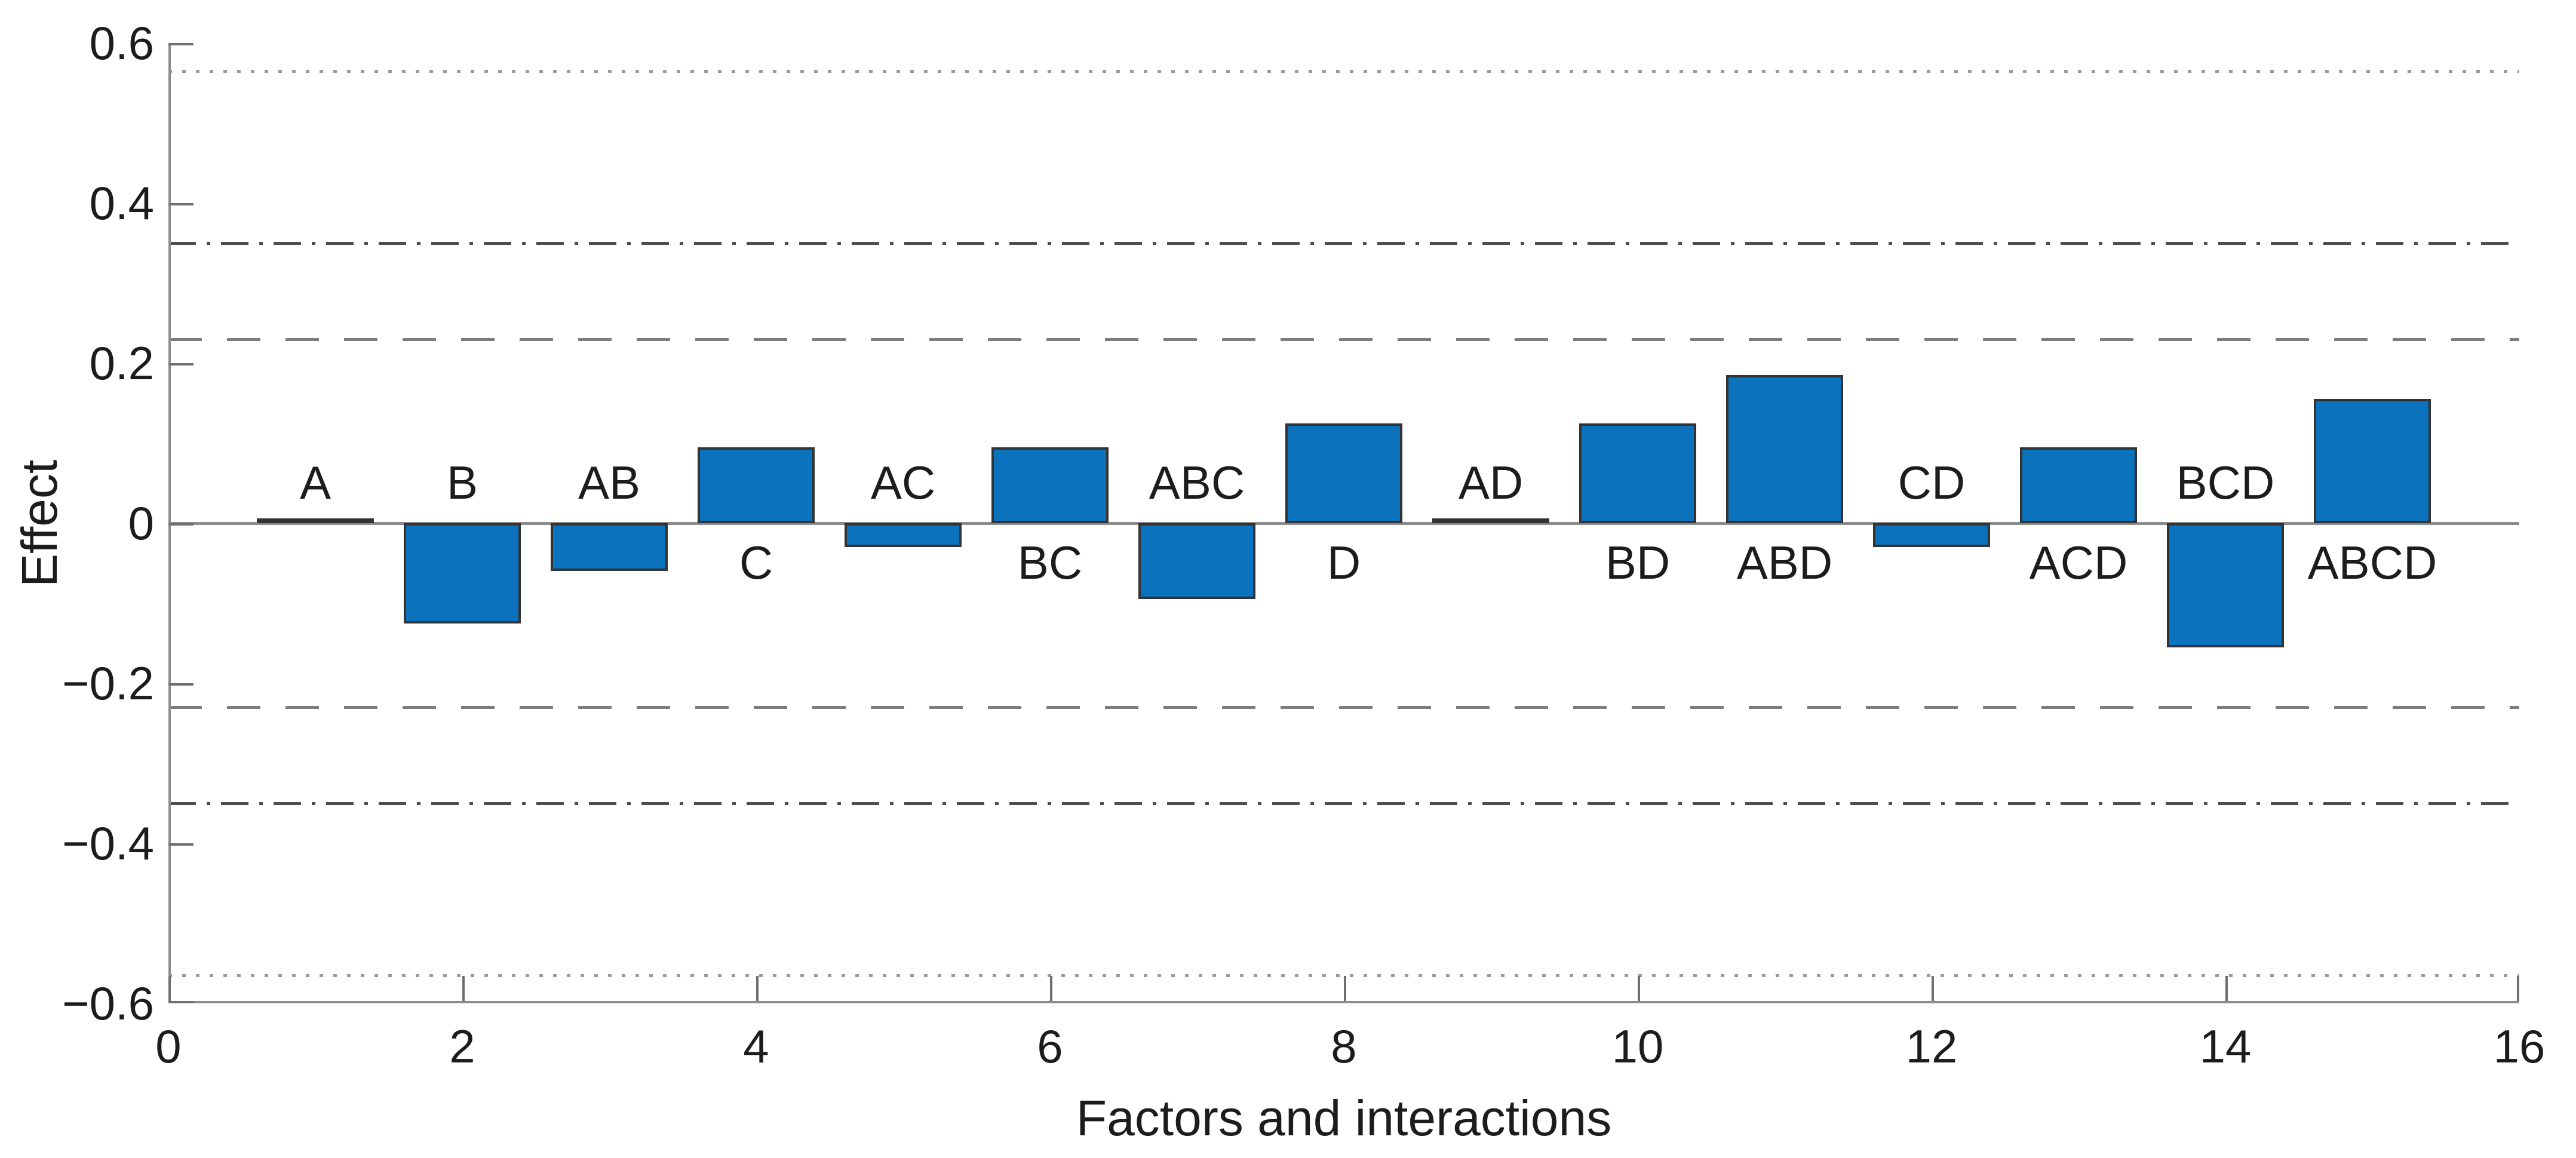 This screenshot has width=2576, height=1158. What do you see at coordinates (1932, 536) in the screenshot?
I see `bar-CD` at bounding box center [1932, 536].